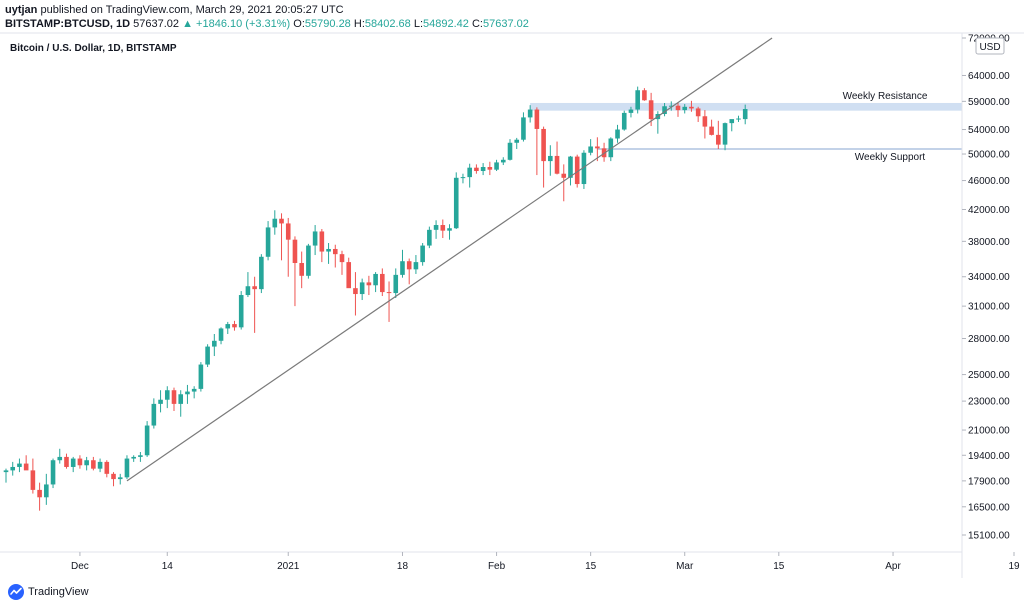 This screenshot has width=1024, height=607. Describe the element at coordinates (989, 102) in the screenshot. I see `y-tick-label: 59000.00` at that location.